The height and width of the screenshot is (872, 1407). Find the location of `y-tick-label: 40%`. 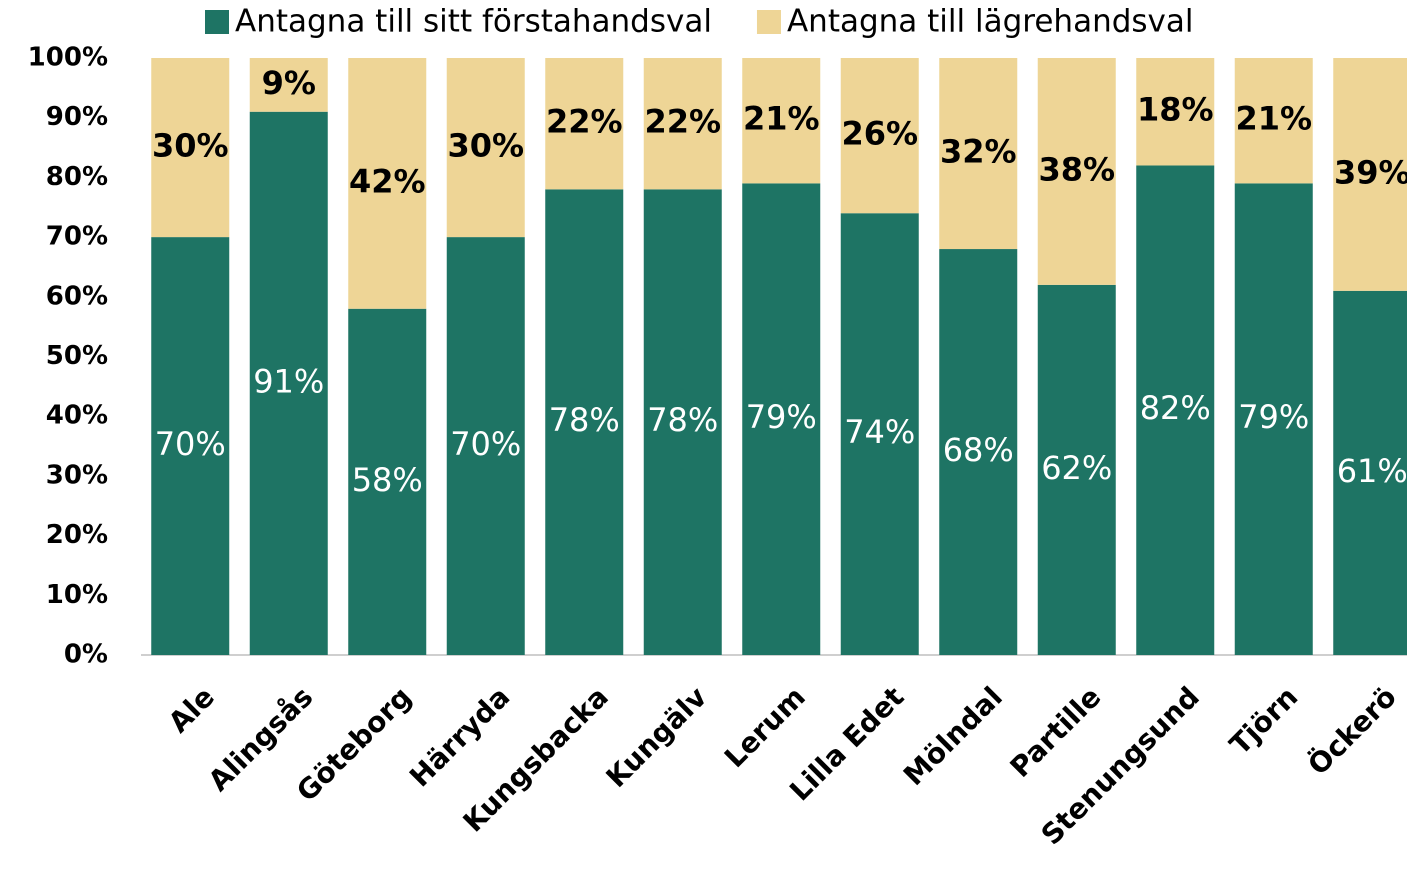

y-tick-label: 40% is located at coordinates (77, 416).